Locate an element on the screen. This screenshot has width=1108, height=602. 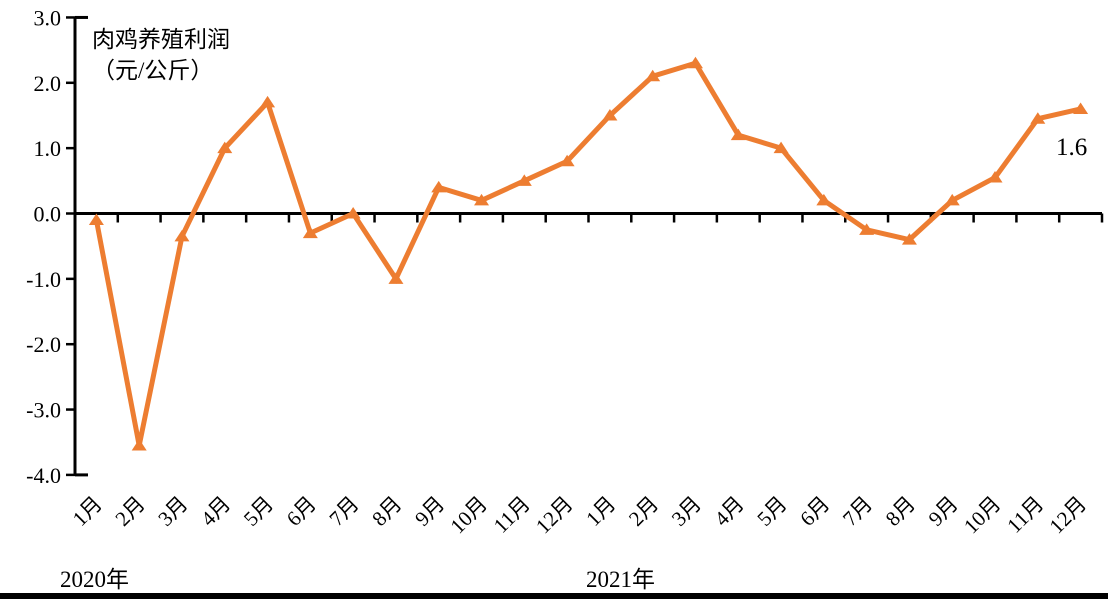
y-tick-label: -4.0 is located at coordinates (43, 475).